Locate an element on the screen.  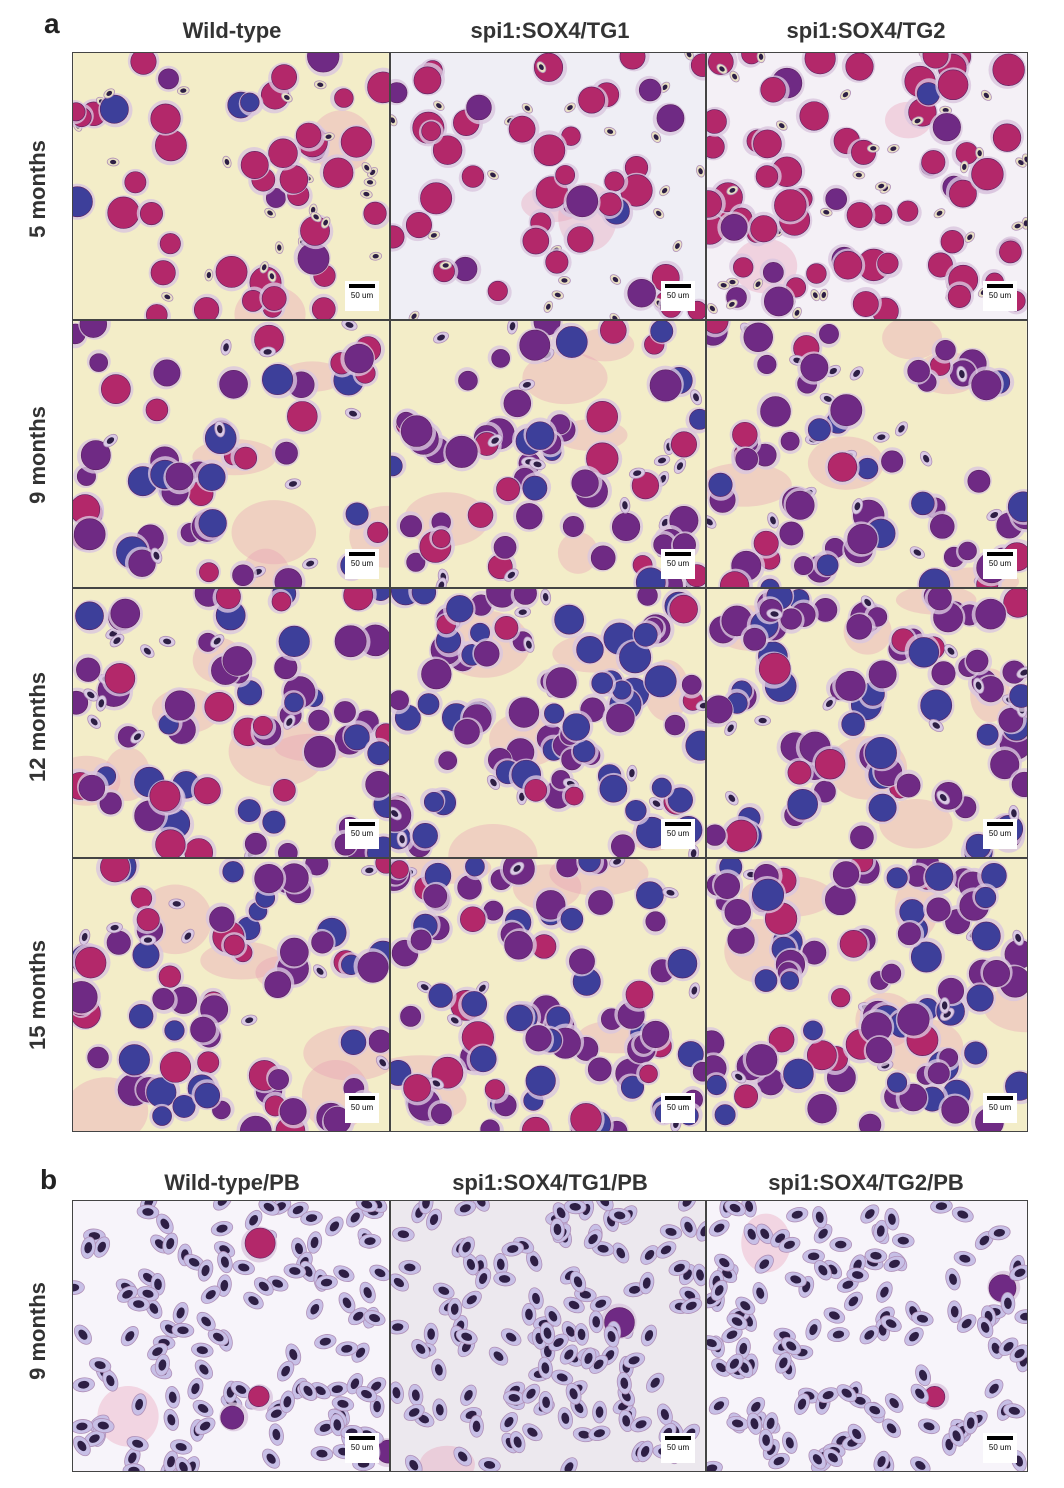
micrograph-15-months-tg2: 50 um is located at coordinates (867, 995).